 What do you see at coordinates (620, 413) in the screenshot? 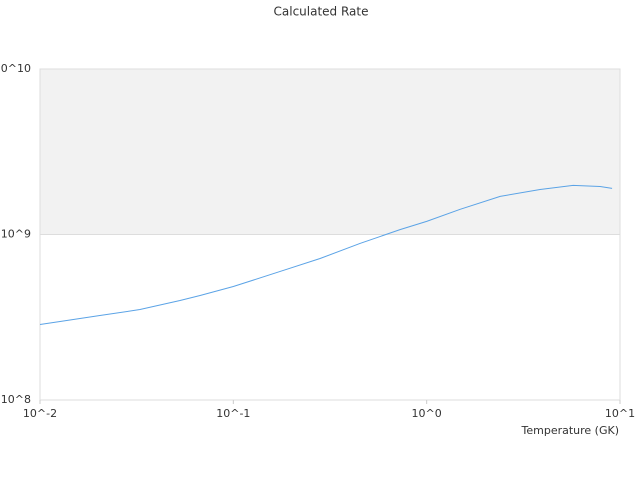
I see `x-tick-label: 10^1` at bounding box center [620, 413].